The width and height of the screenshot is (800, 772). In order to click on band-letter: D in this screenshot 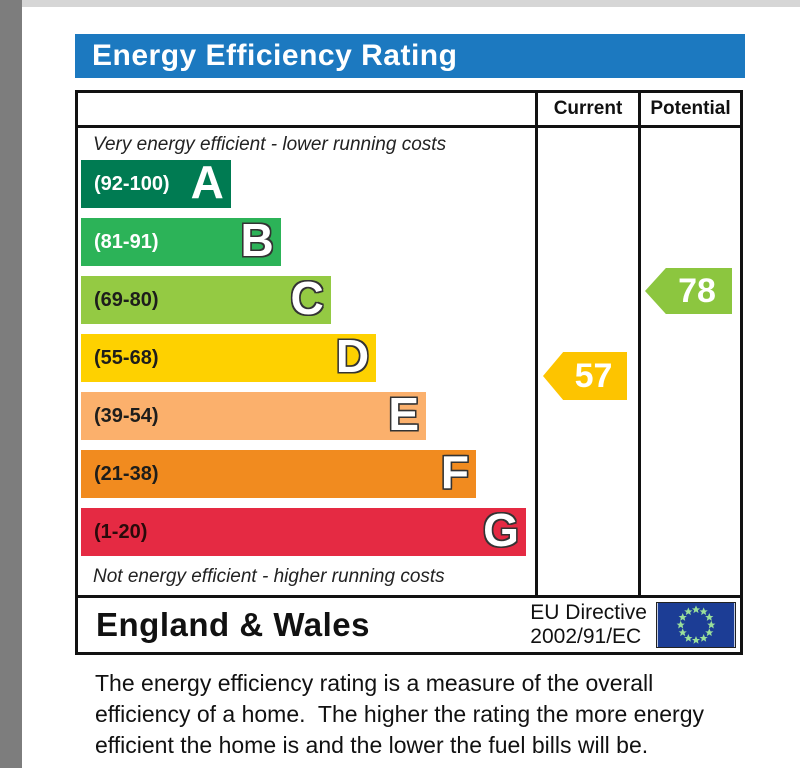, I will do `click(352, 356)`.